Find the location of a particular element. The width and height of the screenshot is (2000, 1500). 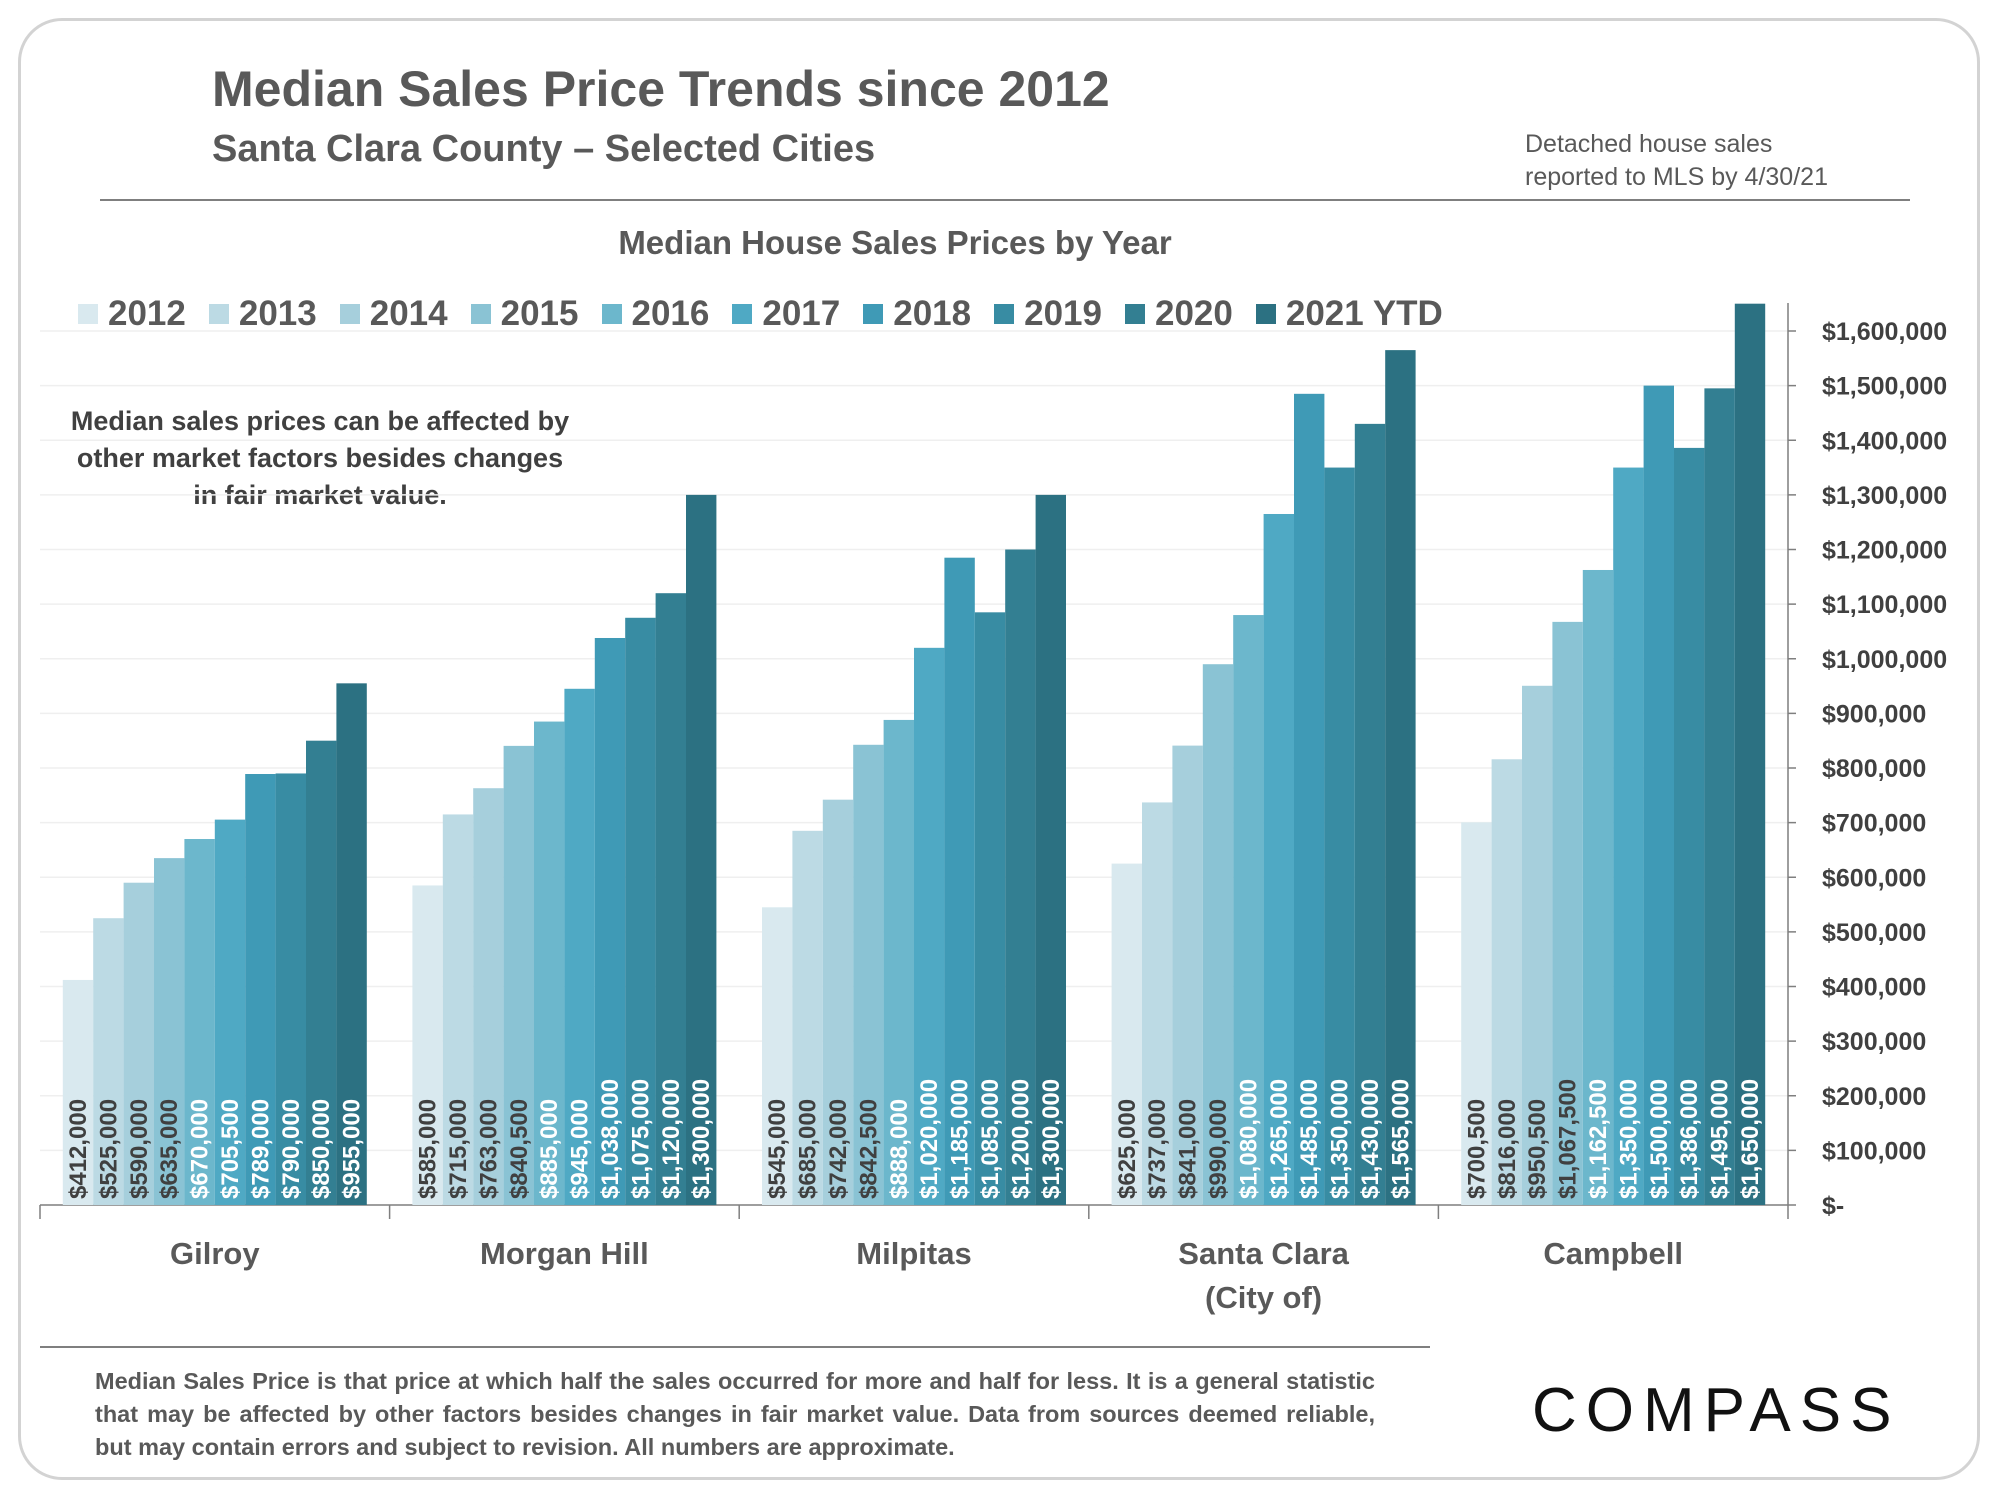

bar-value-label: $545,000 is located at coordinates (777, 1149).